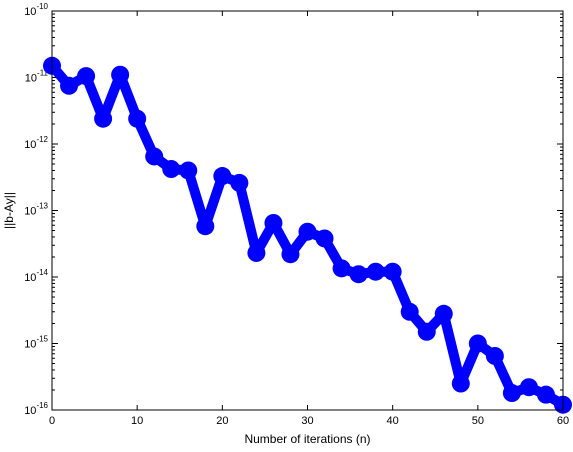  I want to click on y-tick-label-exponent: -12, so click(42, 139).